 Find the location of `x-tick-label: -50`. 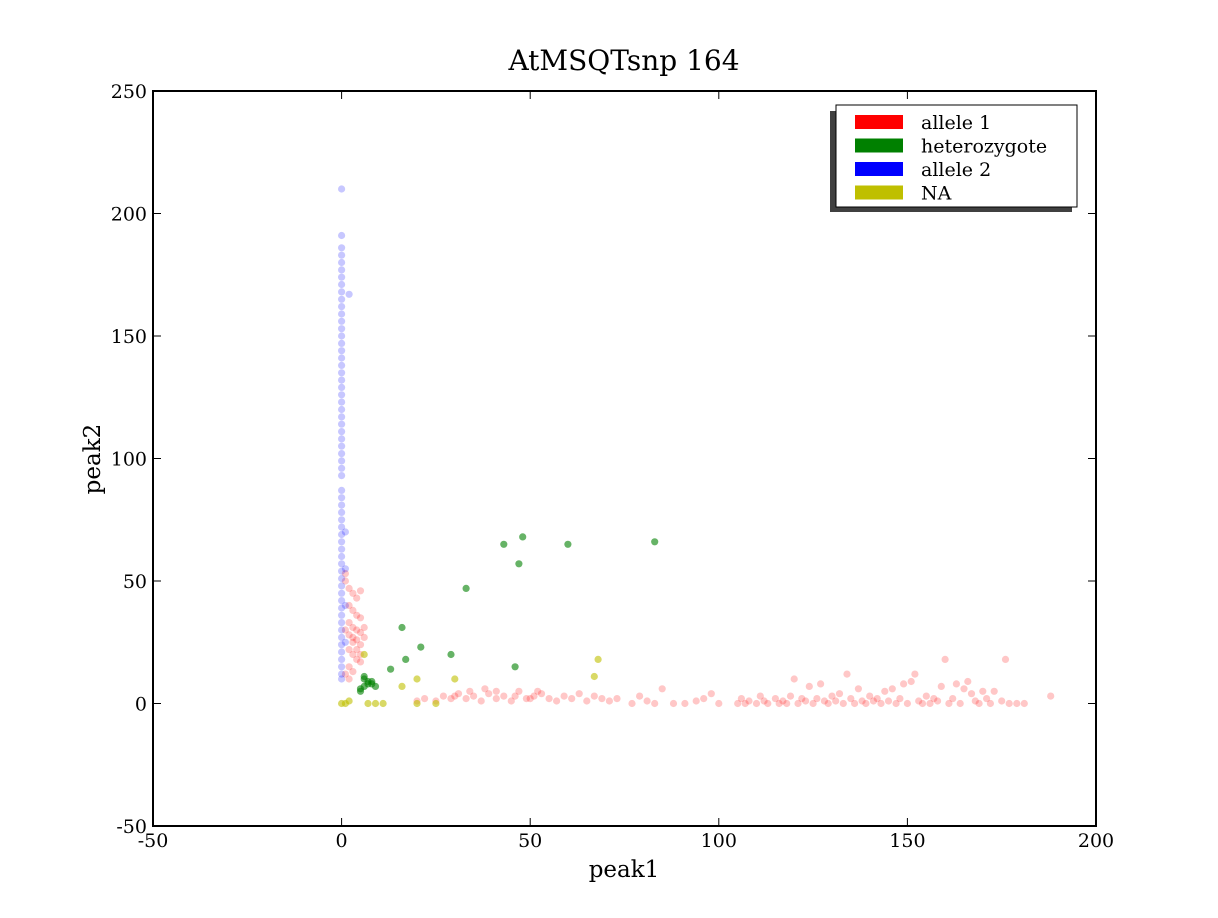

x-tick-label: -50 is located at coordinates (153, 841).